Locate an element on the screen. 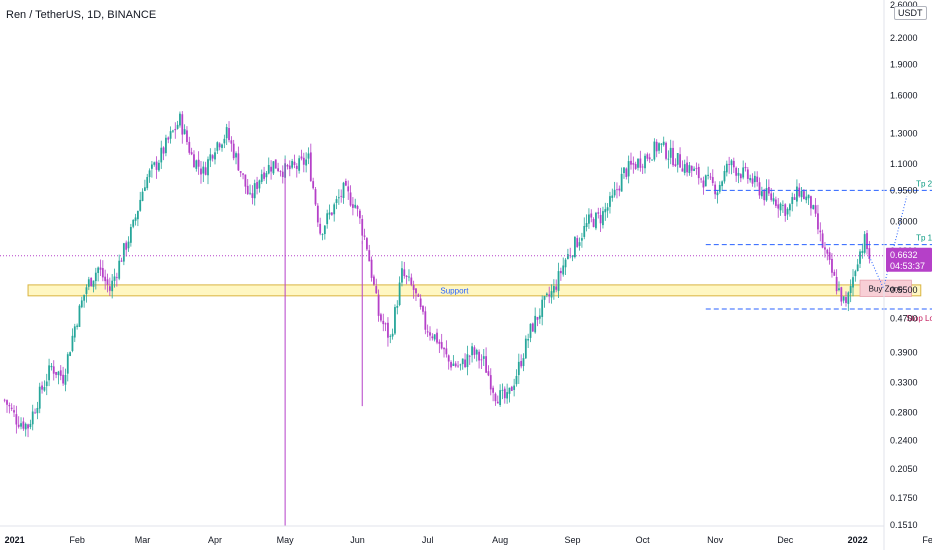 The image size is (932, 550). currency-unit-button: USDT is located at coordinates (910, 13).